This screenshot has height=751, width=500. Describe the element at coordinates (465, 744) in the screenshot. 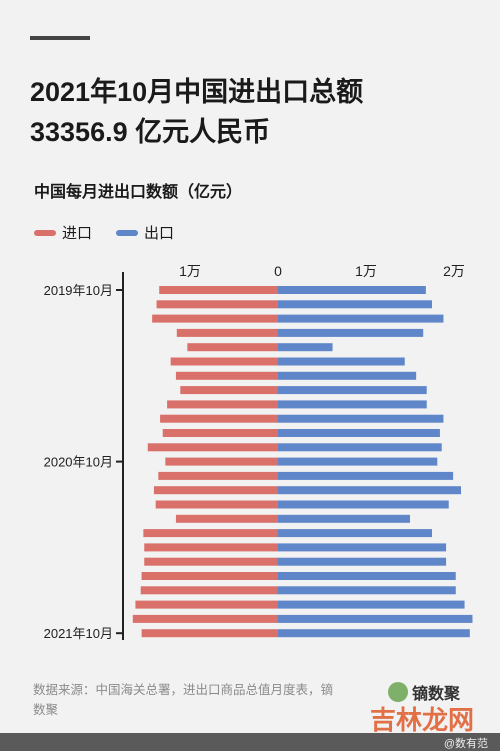

I see `footer-credit: @数有范` at that location.